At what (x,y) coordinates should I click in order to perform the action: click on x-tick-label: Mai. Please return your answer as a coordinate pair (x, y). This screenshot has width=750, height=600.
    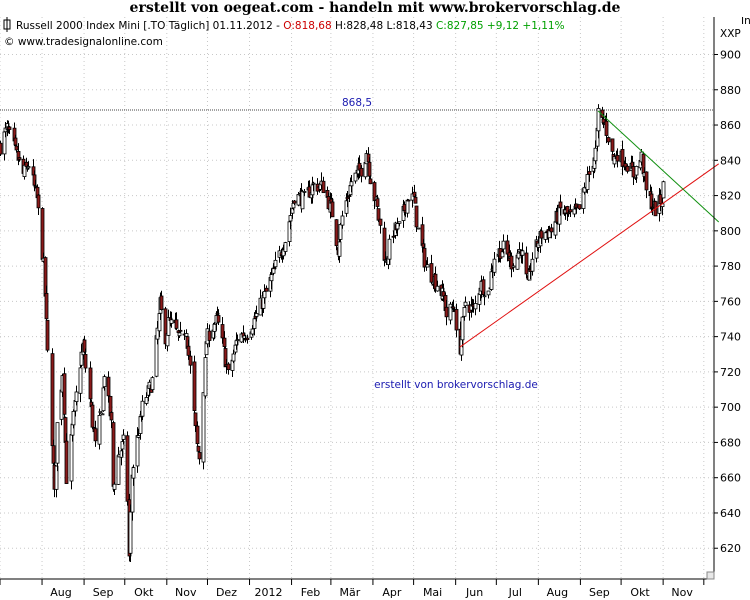
    Looking at the image, I should click on (432, 592).